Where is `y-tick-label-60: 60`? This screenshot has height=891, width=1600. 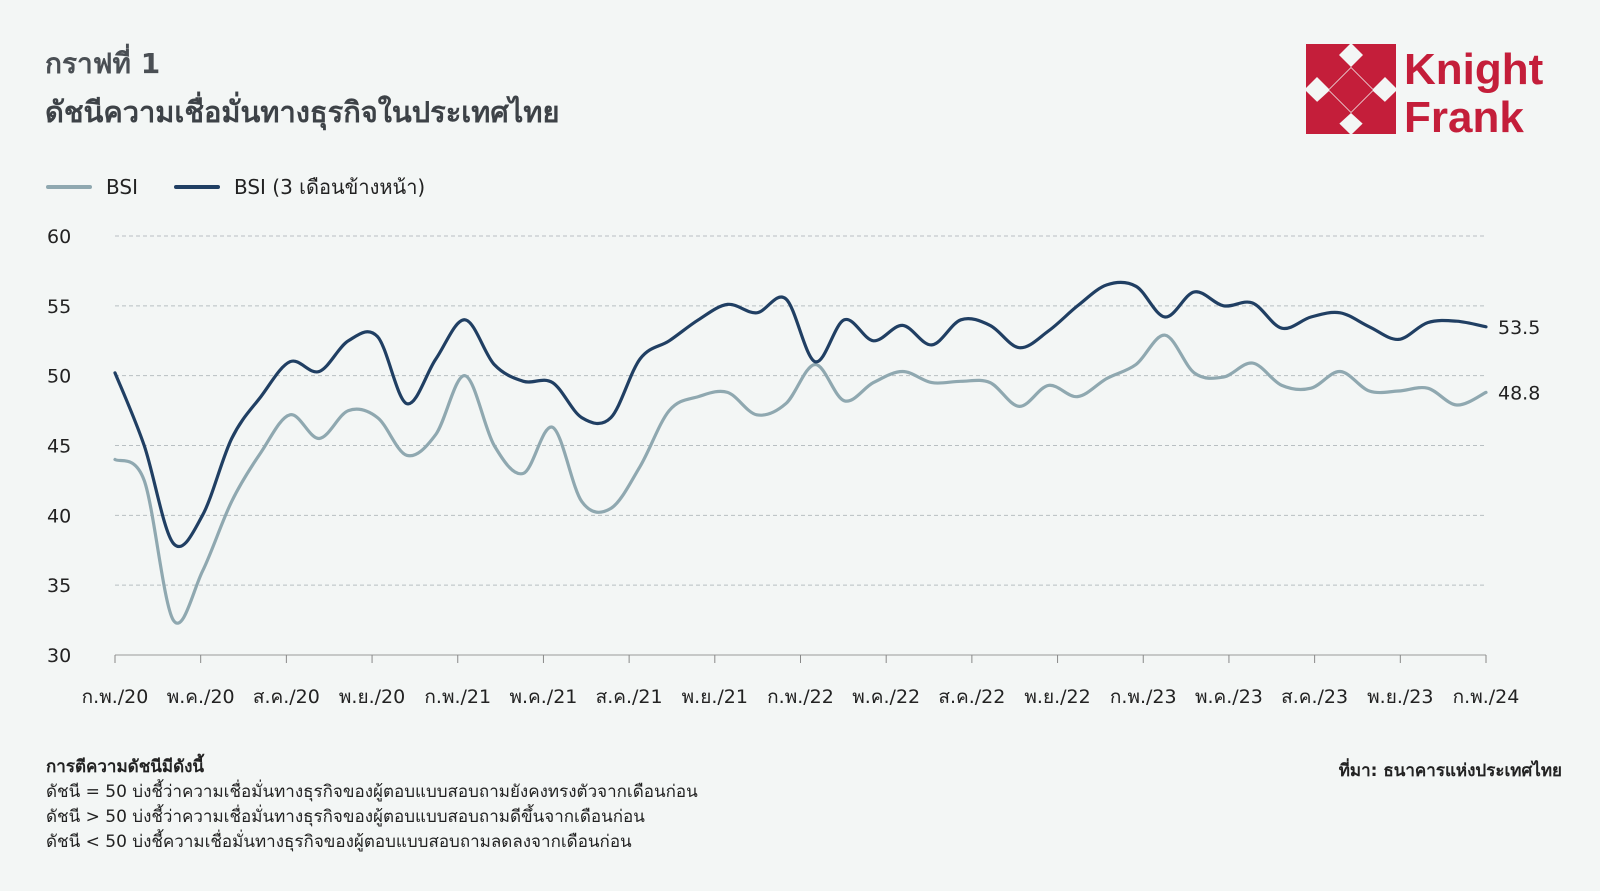 y-tick-label-60: 60 is located at coordinates (59, 237).